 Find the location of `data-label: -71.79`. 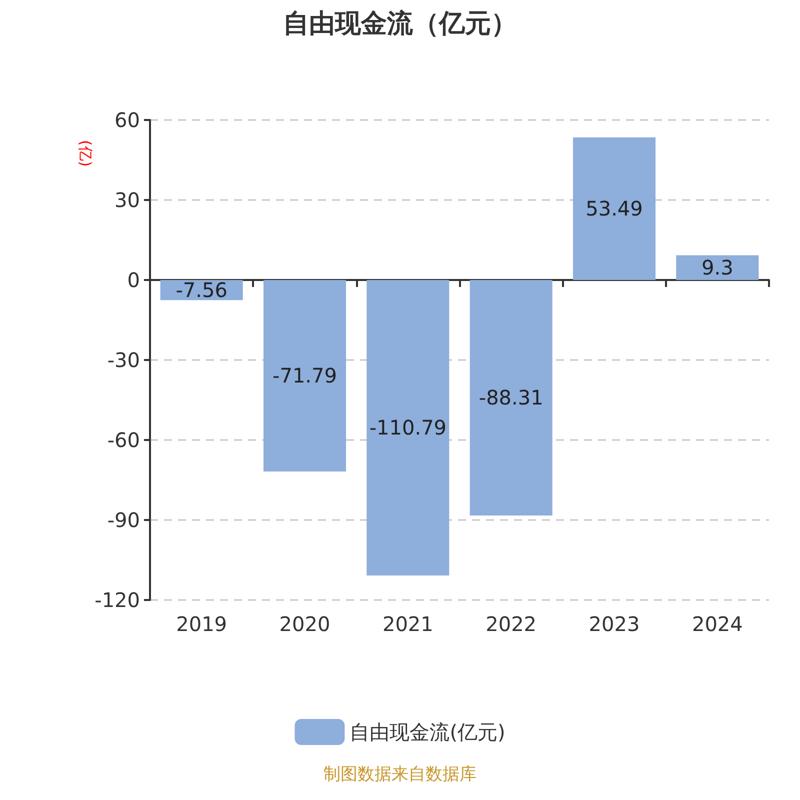

data-label: -71.79 is located at coordinates (304, 376).